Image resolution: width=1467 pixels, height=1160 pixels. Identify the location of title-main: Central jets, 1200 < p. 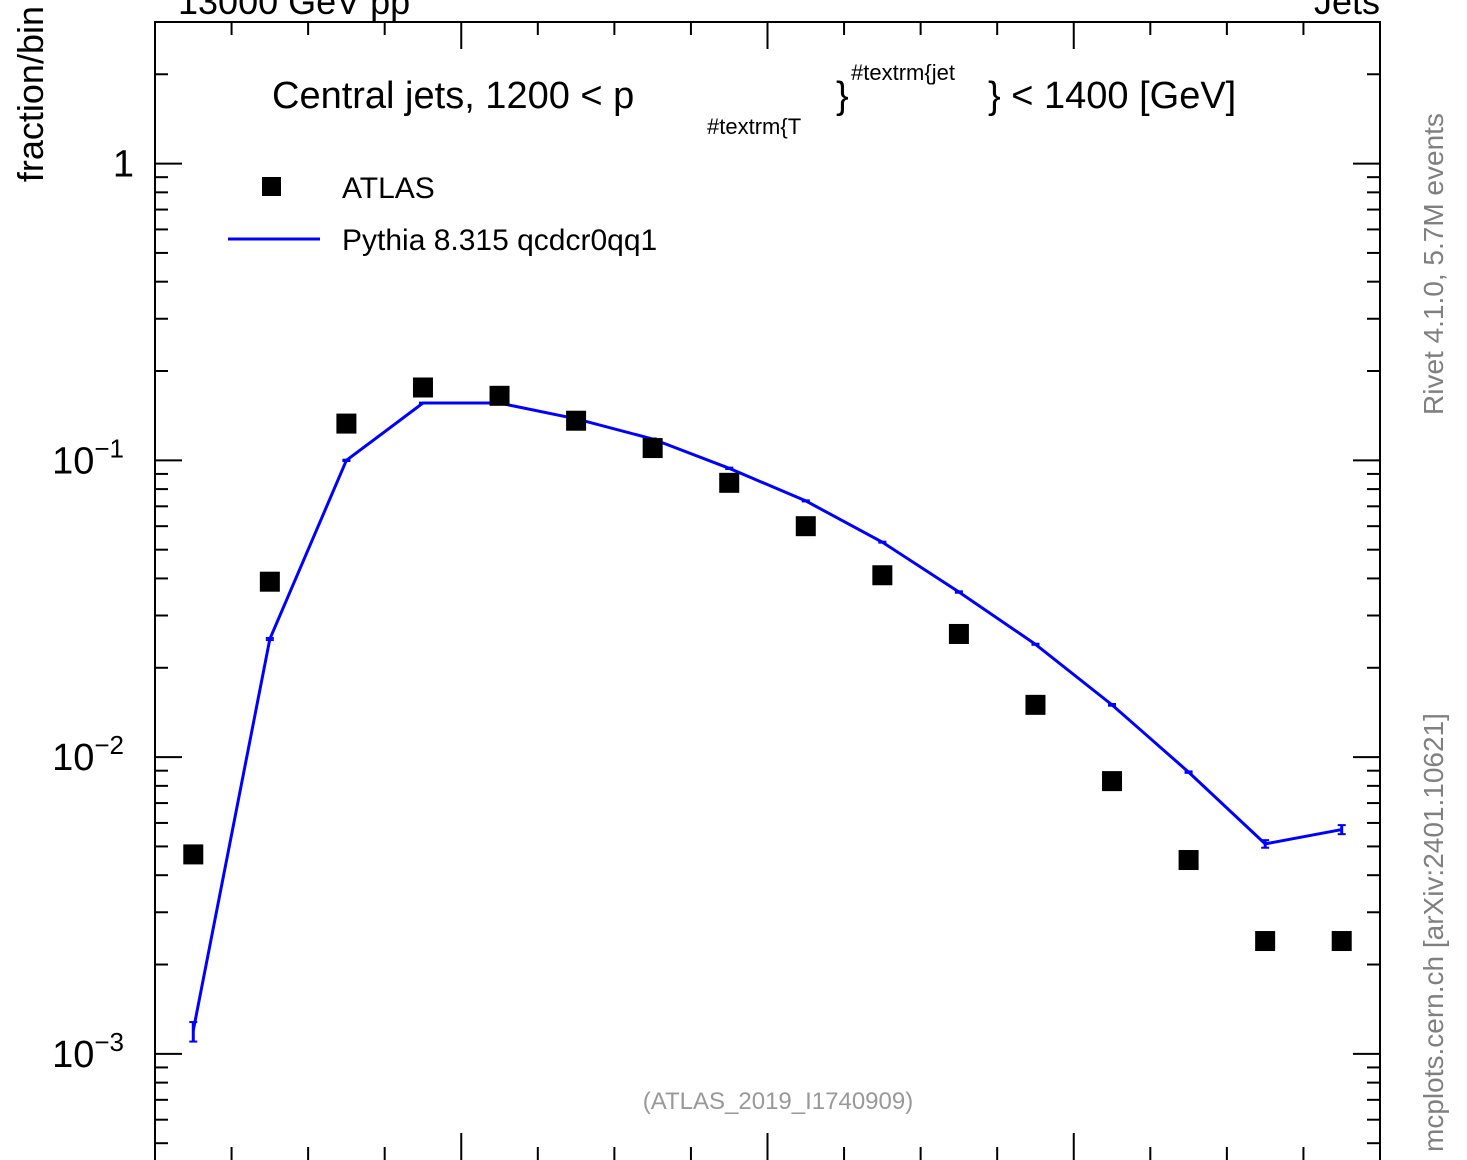
(453, 96).